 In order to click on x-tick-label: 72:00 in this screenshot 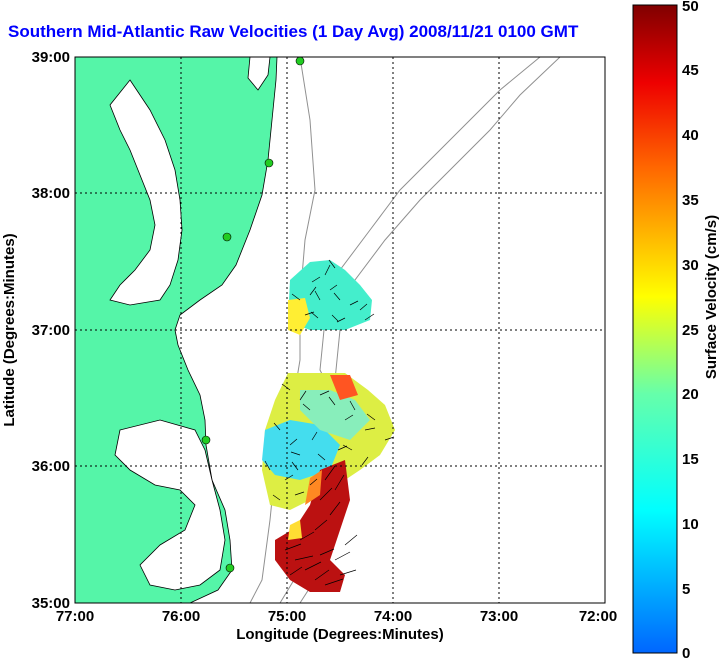, I will do `click(598, 616)`.